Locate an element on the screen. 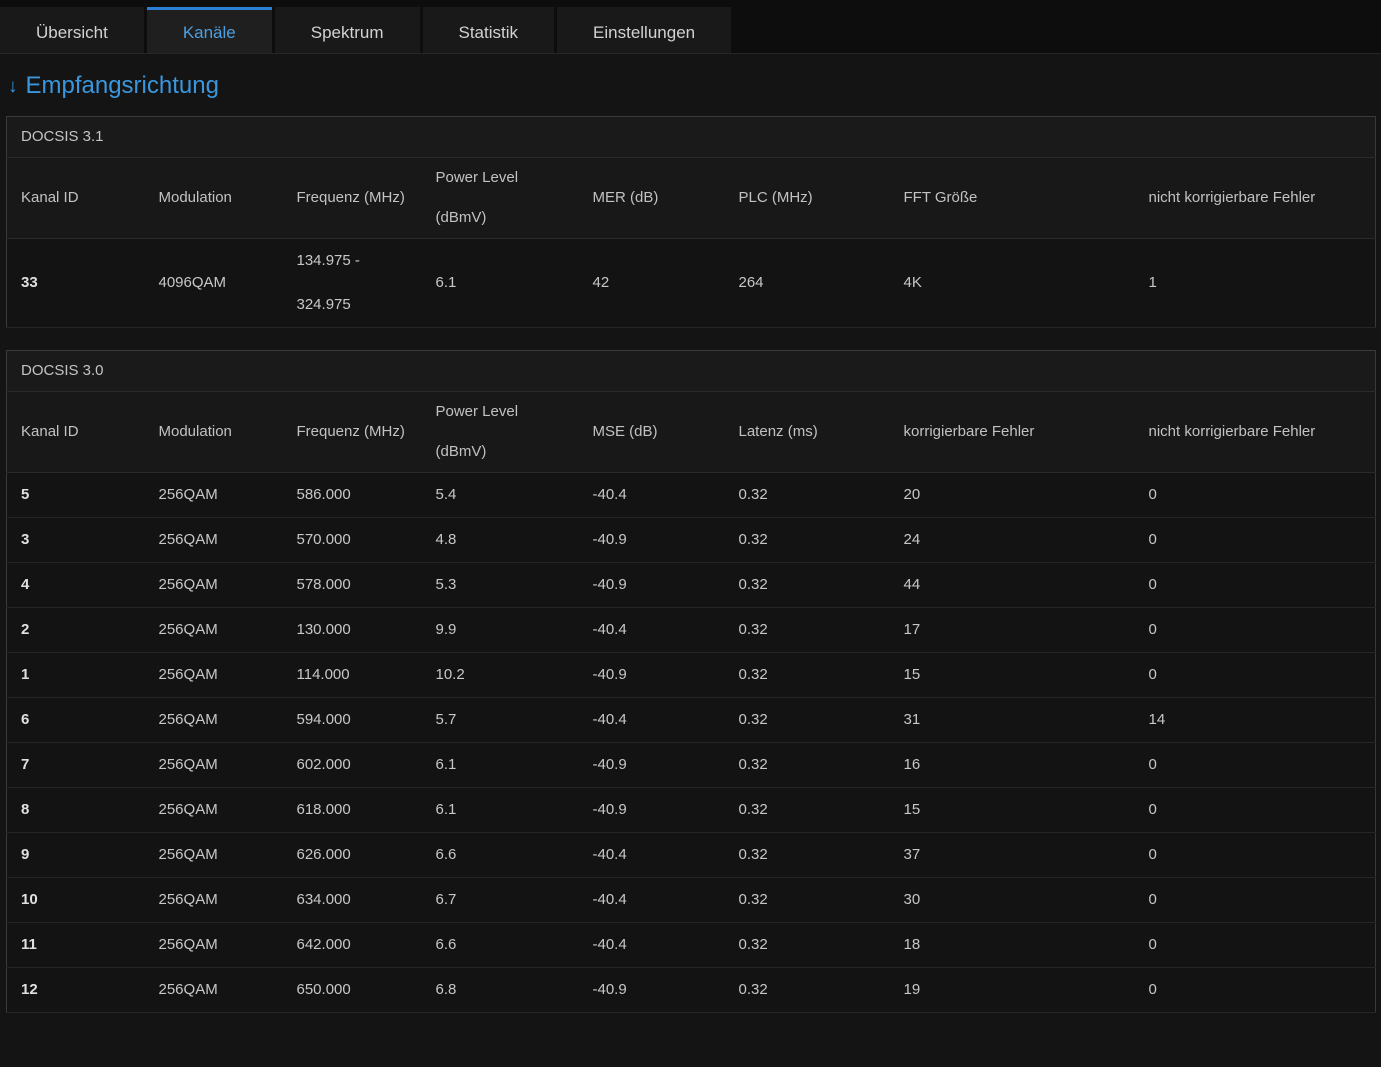 The height and width of the screenshot is (1067, 1381). cell: 6.8 is located at coordinates (500, 990).